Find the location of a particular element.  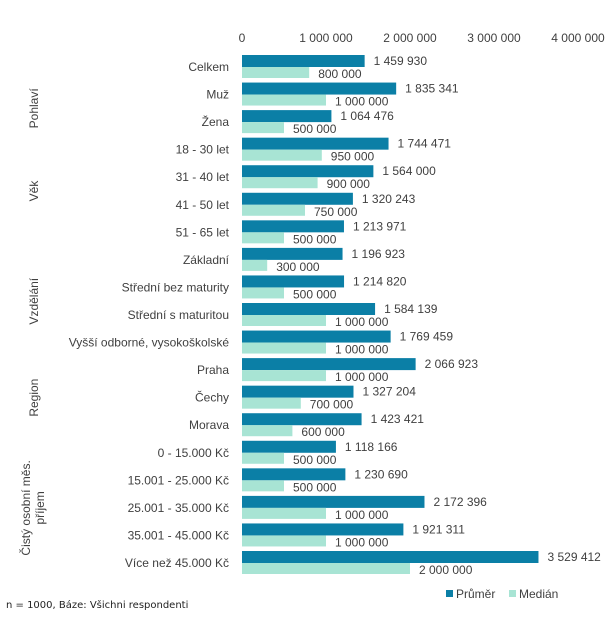

category-label: 0 - 15.000 Kč is located at coordinates (193, 453).